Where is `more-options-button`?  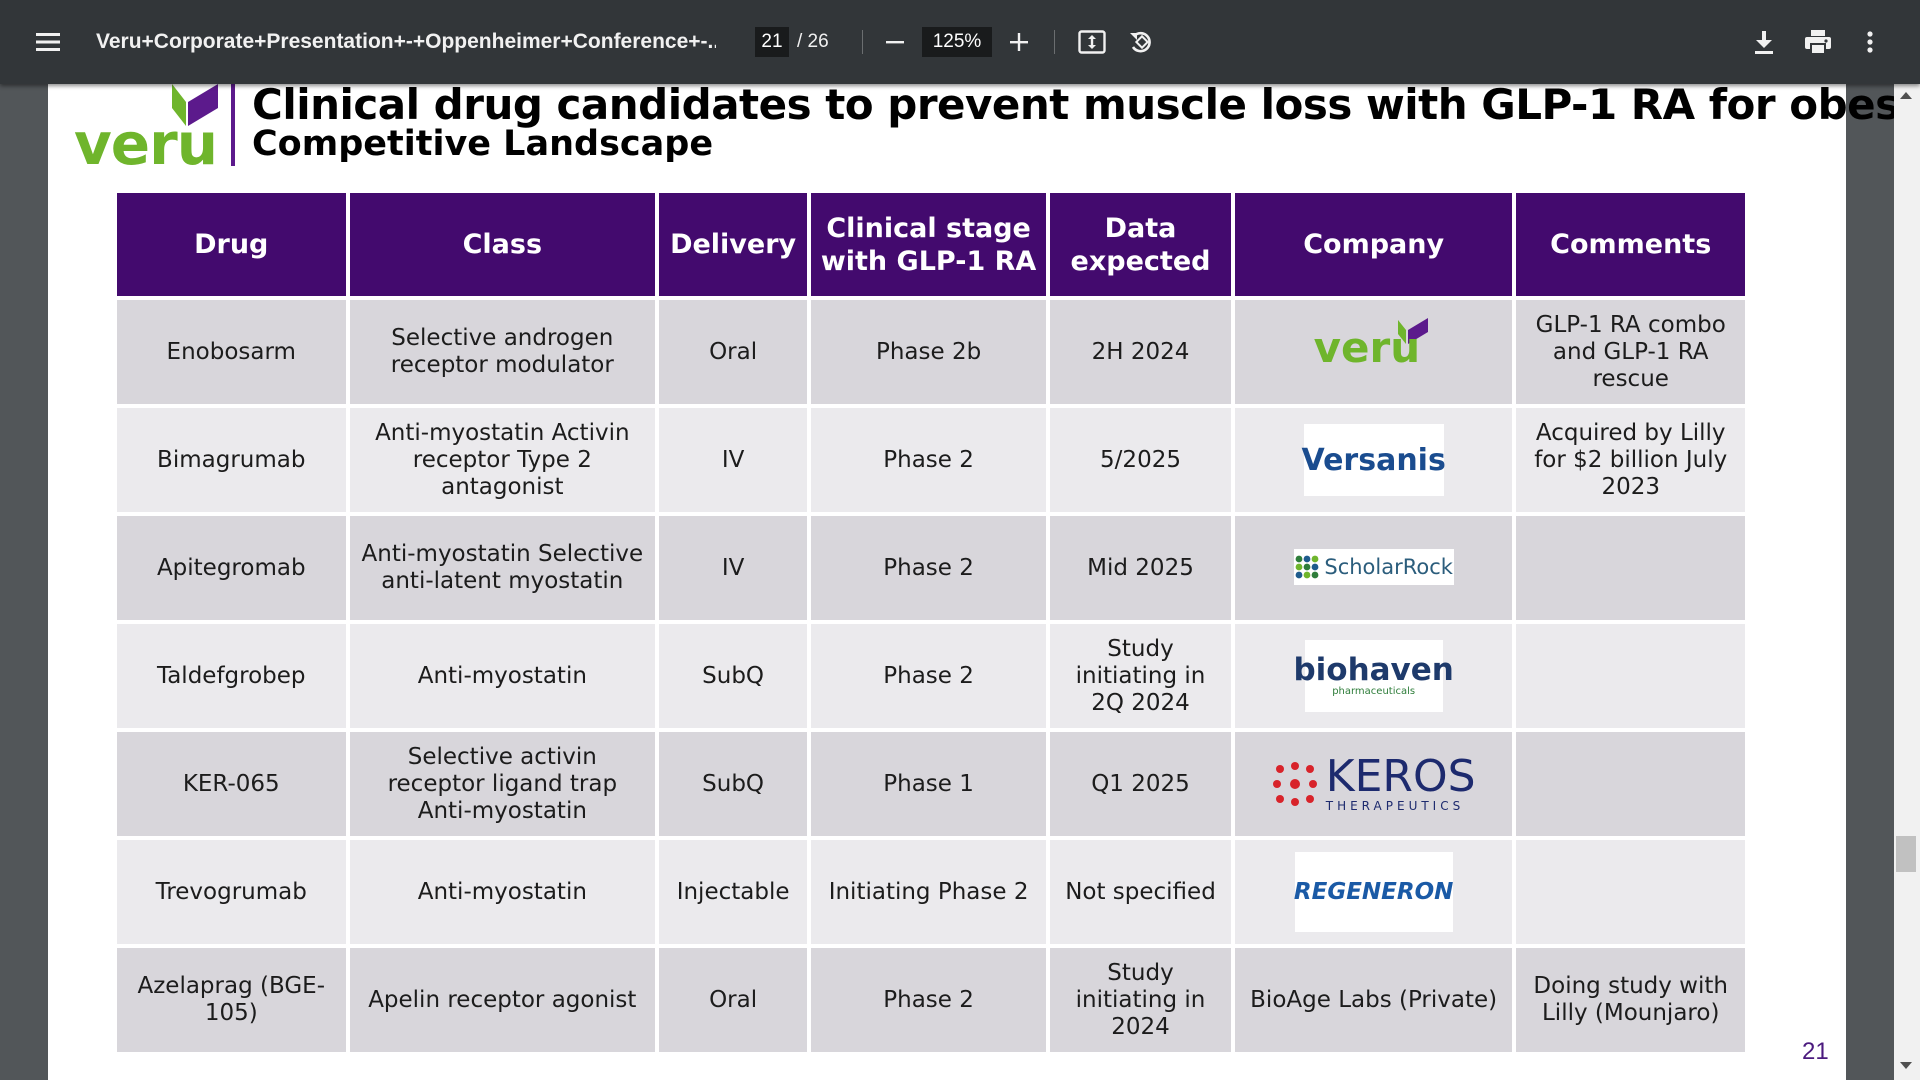 more-options-button is located at coordinates (1870, 42).